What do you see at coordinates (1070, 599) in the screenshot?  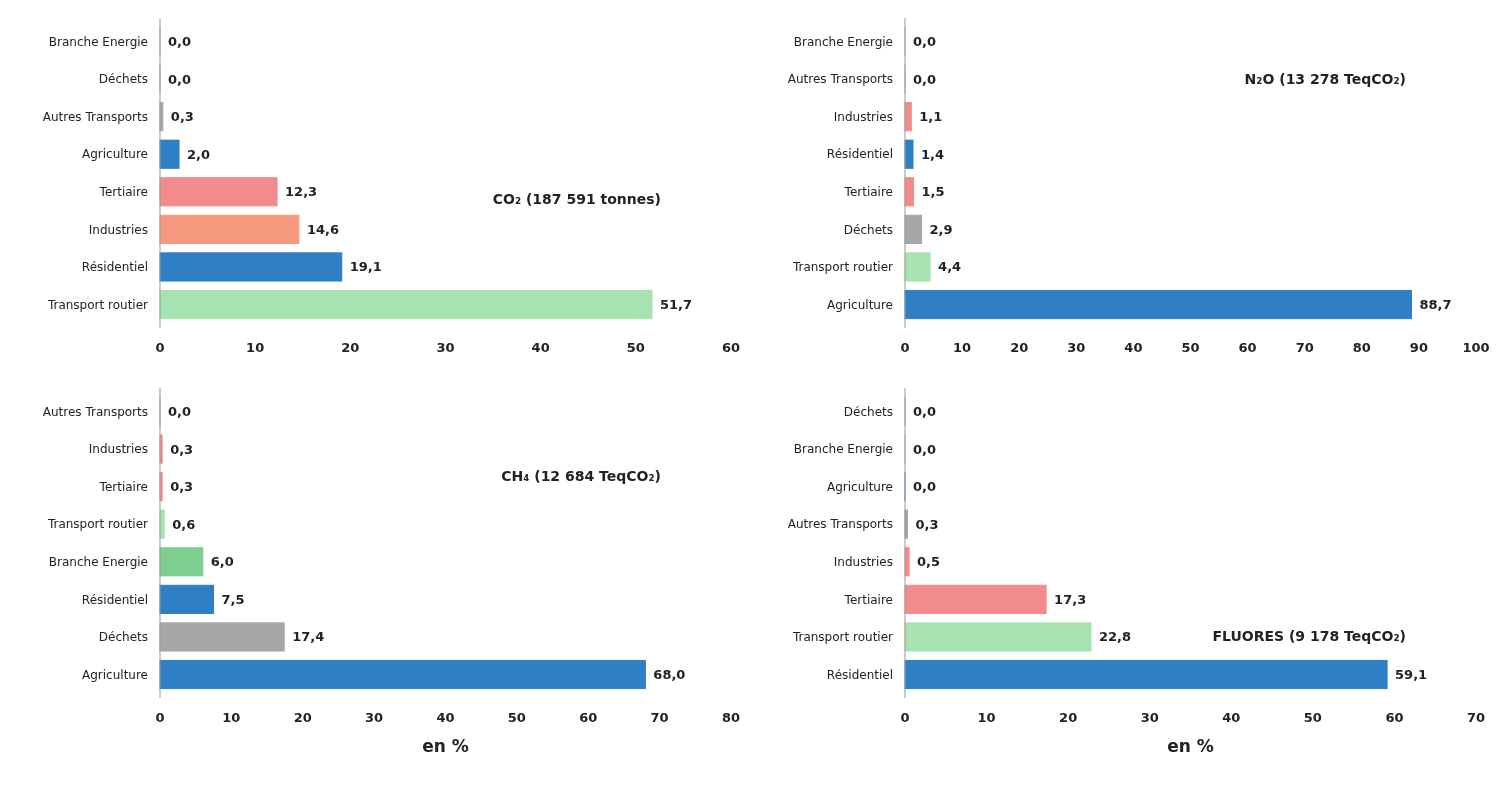 I see `data-label: 17,3` at bounding box center [1070, 599].